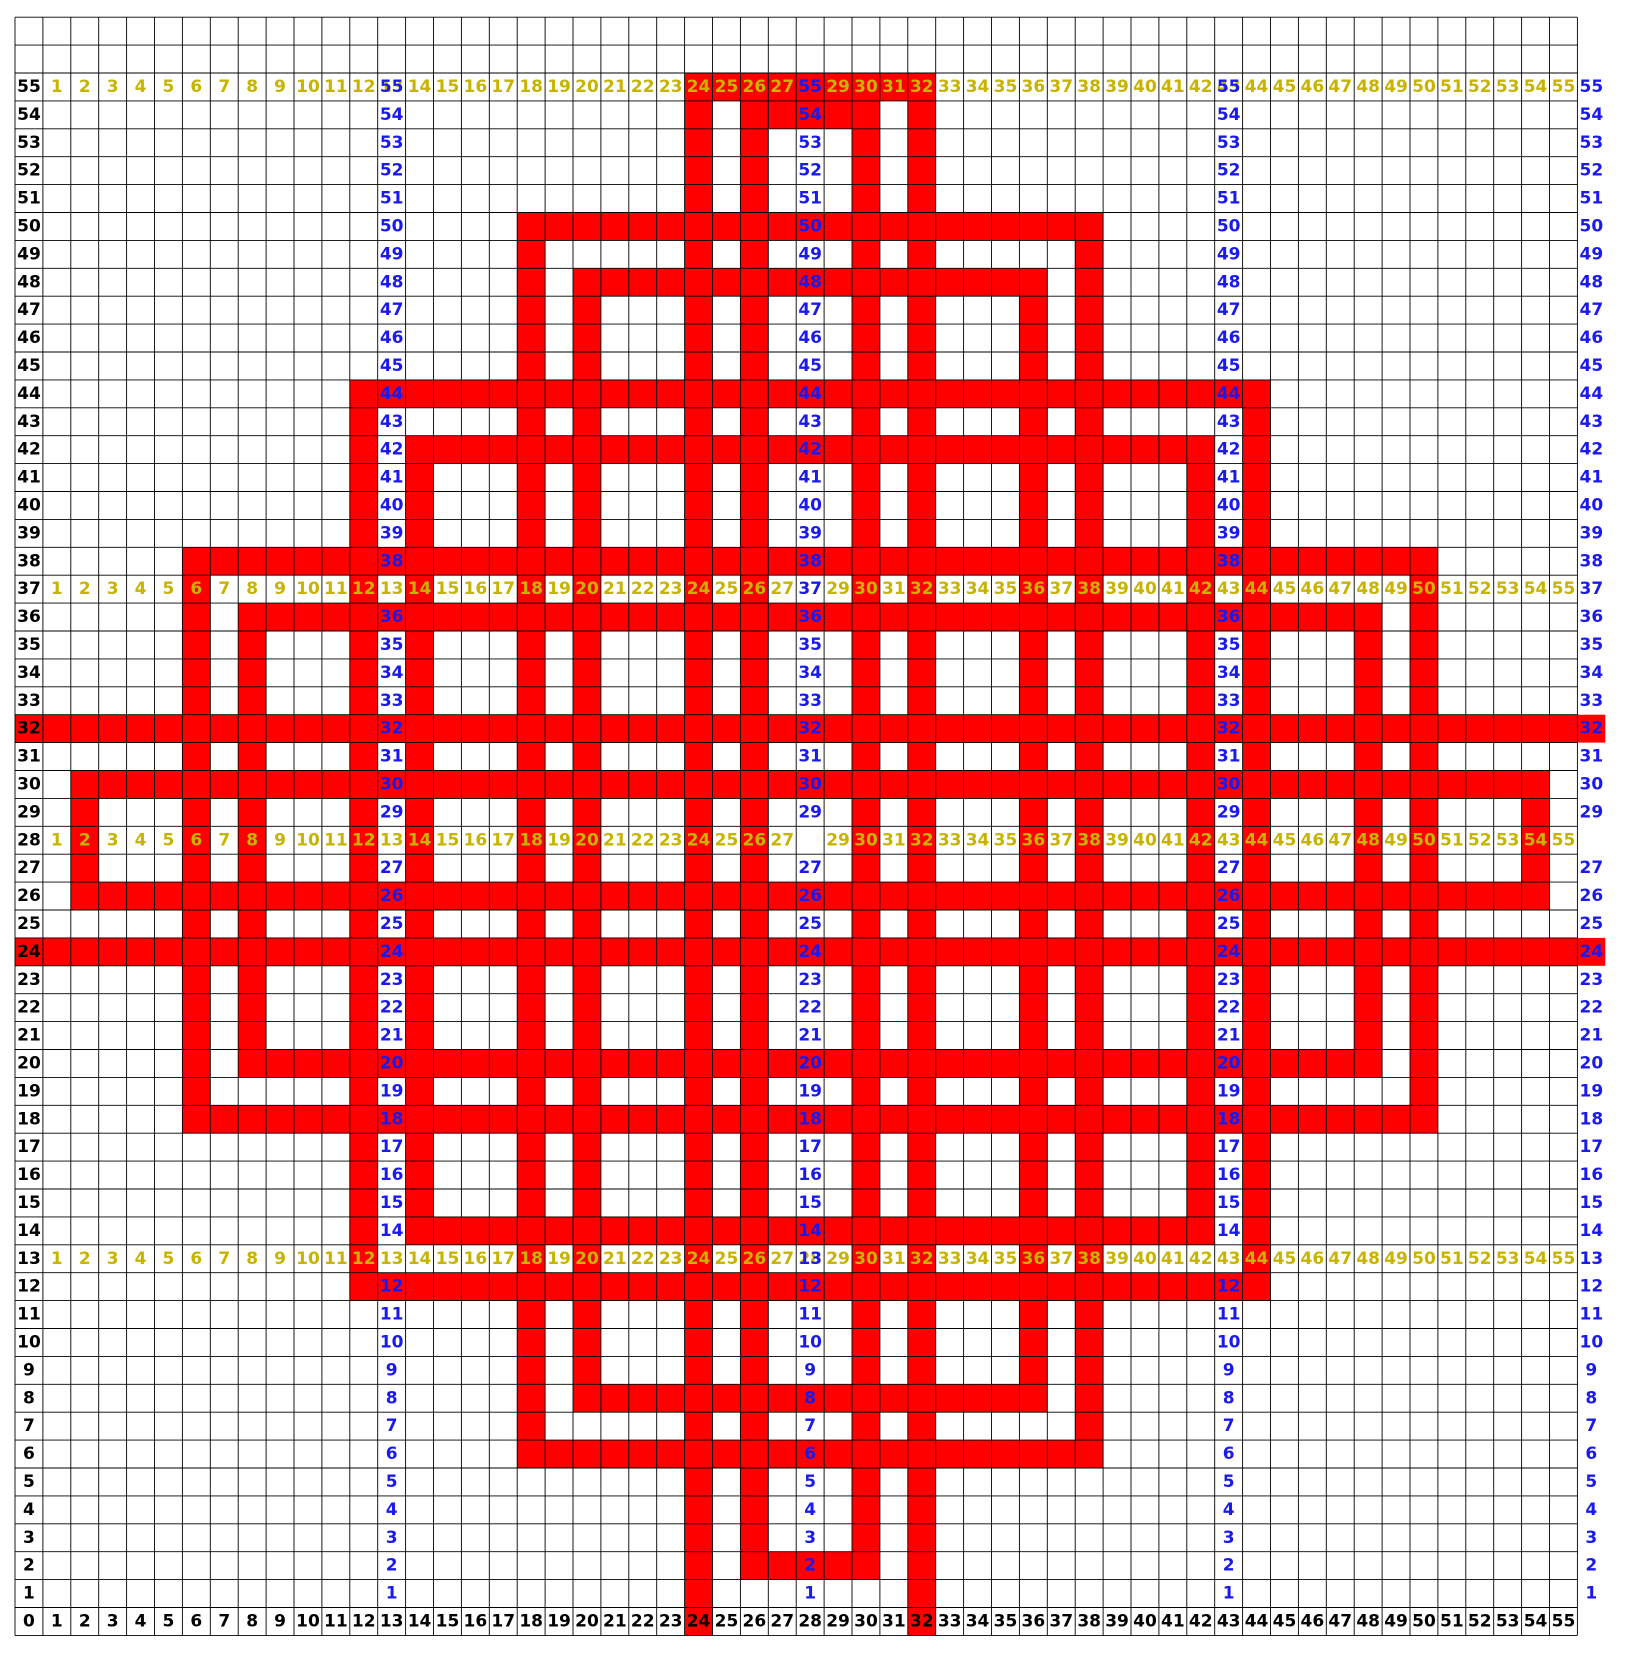  I want to click on row-number-label: 49, so click(392, 254).